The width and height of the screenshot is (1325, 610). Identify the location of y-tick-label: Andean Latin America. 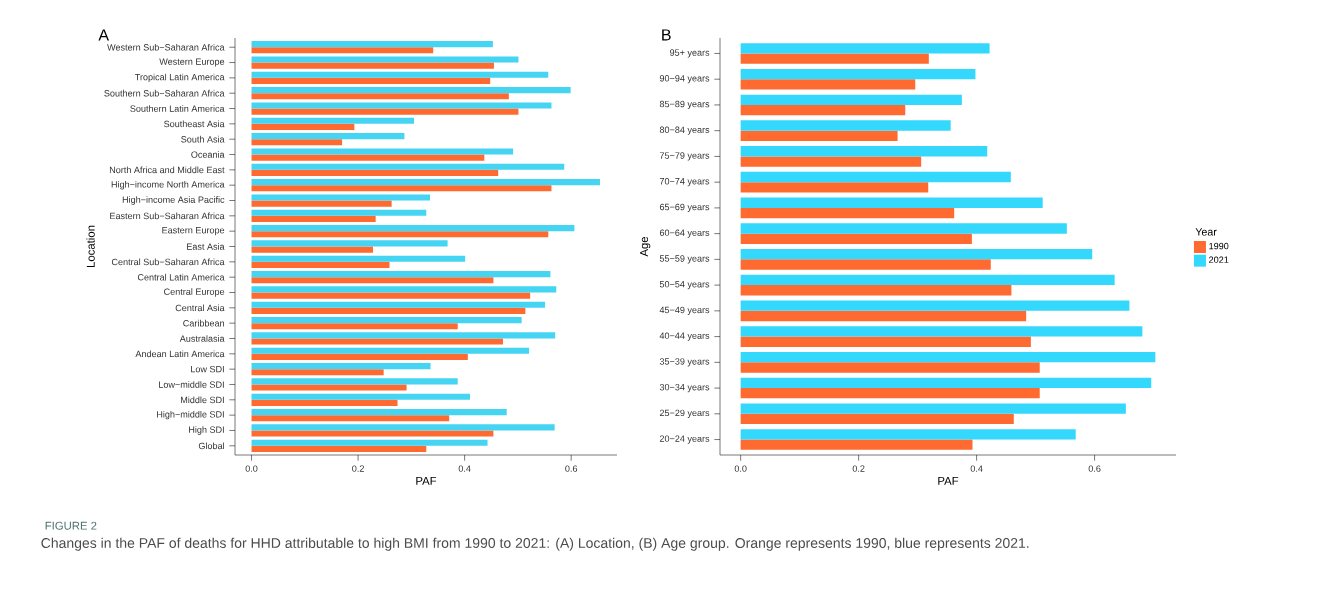
(180, 354).